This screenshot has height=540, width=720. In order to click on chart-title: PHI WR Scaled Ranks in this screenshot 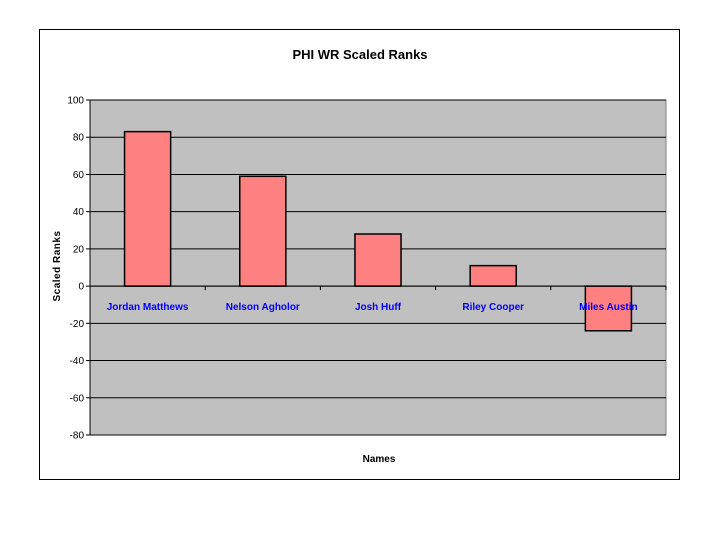, I will do `click(359, 54)`.